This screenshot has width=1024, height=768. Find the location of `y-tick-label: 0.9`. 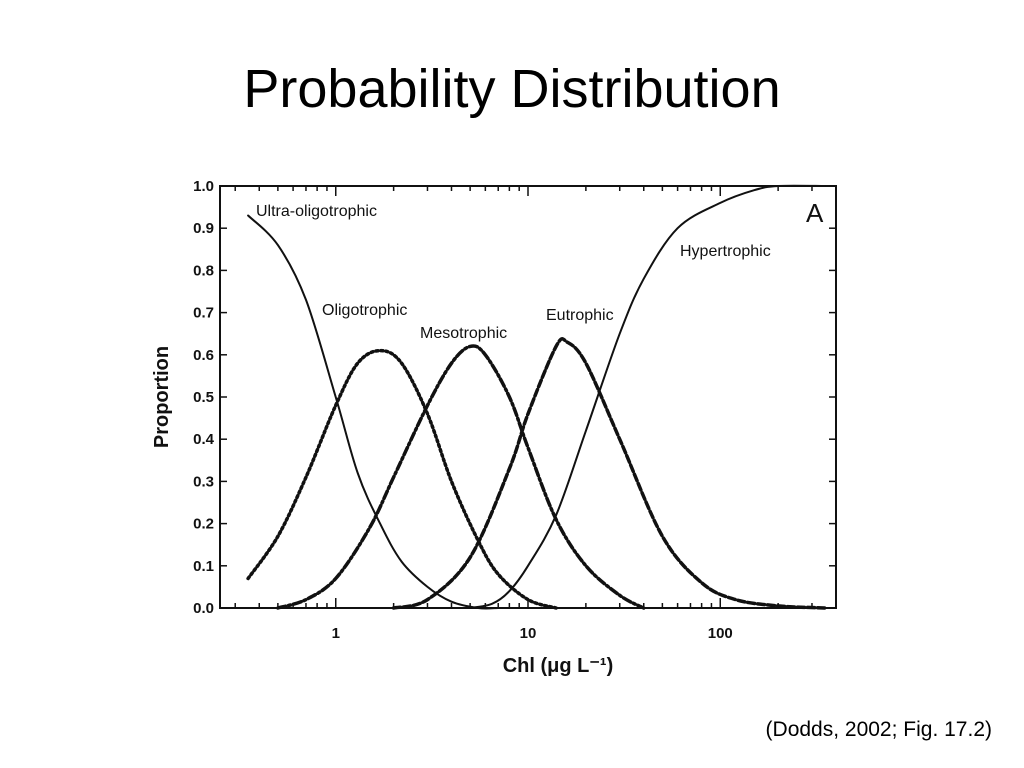

y-tick-label: 0.9 is located at coordinates (203, 228).